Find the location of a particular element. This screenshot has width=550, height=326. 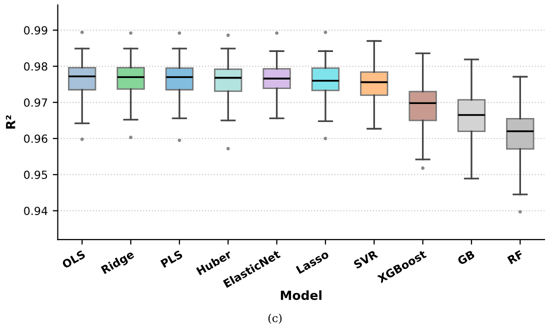

y-tick-label: 0.95 is located at coordinates (36, 174).